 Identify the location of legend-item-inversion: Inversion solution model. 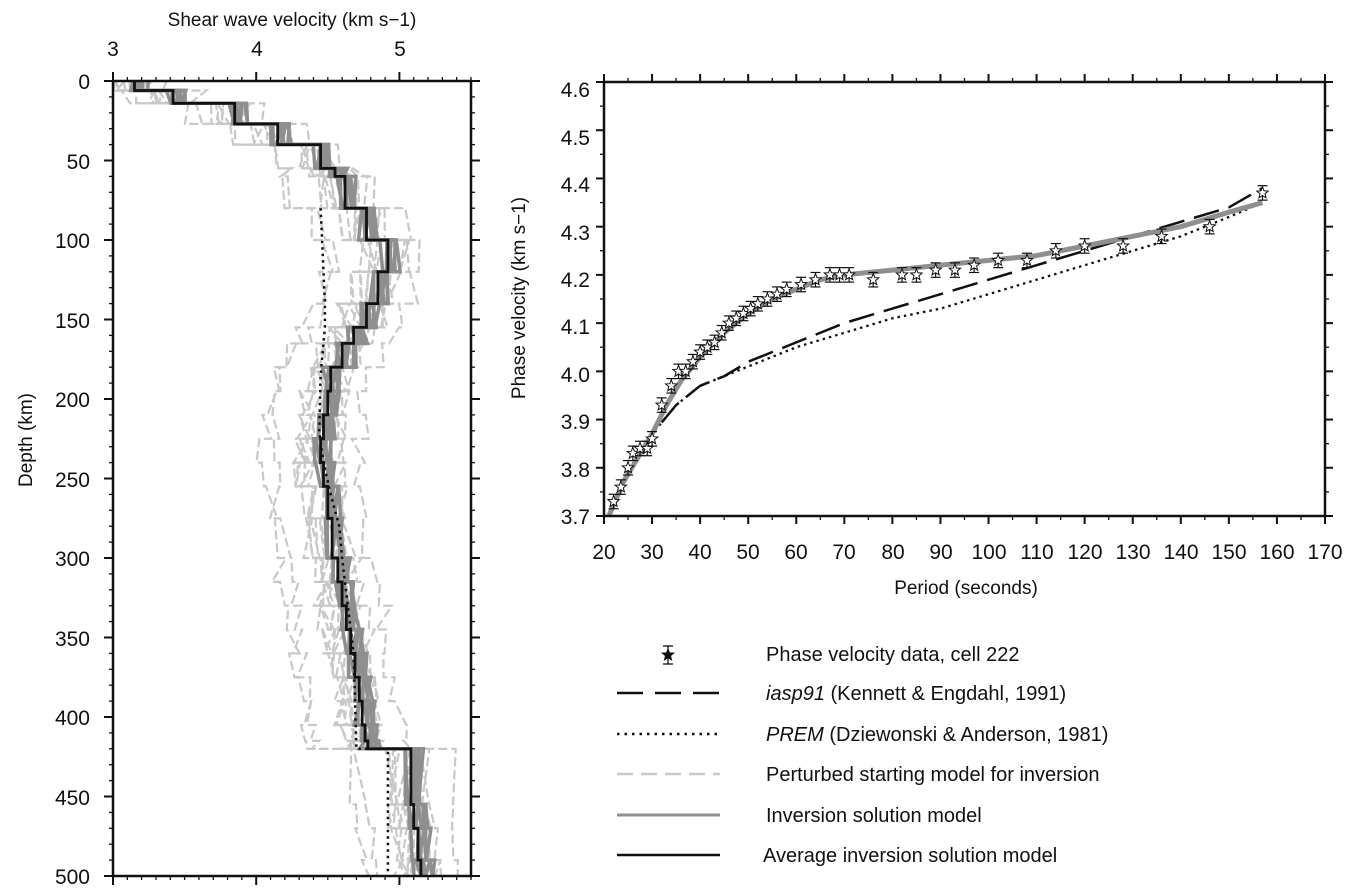
(799, 816).